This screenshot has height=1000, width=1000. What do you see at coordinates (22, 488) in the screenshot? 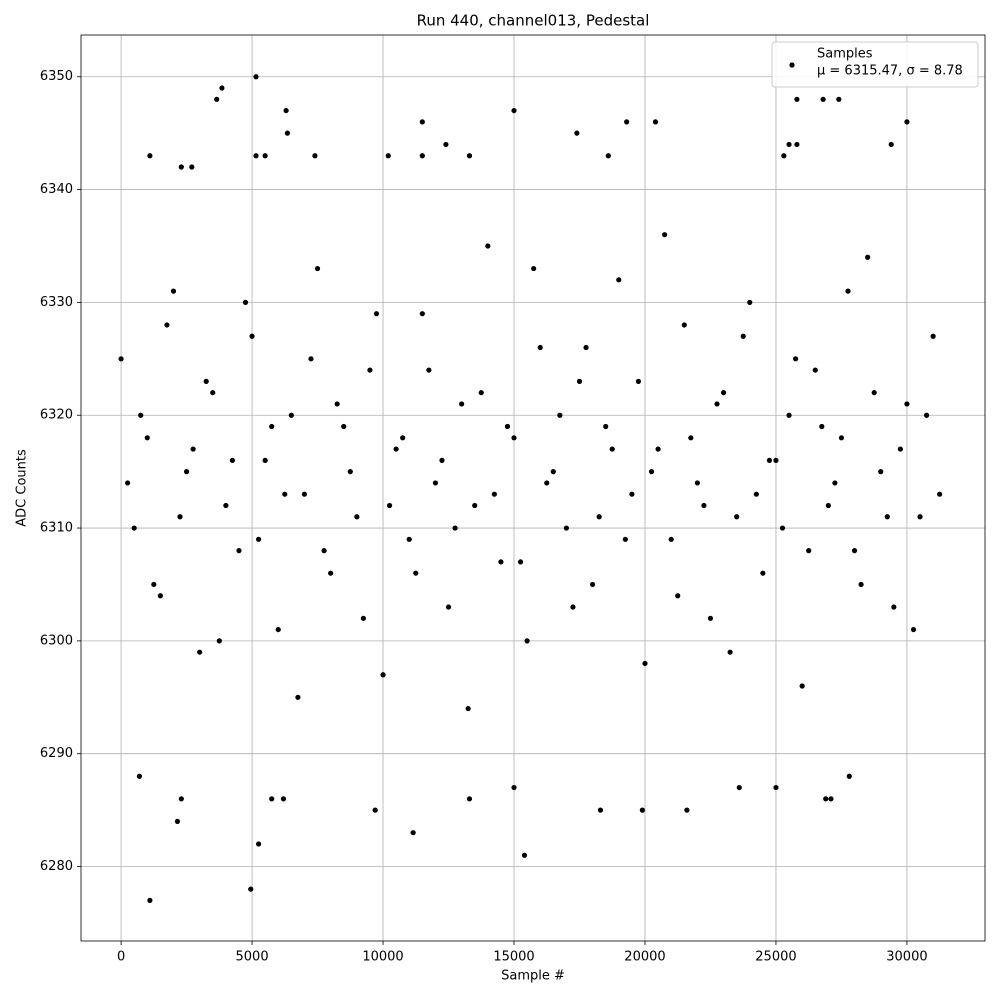
I see `y-axis-label: ADC Counts` at bounding box center [22, 488].